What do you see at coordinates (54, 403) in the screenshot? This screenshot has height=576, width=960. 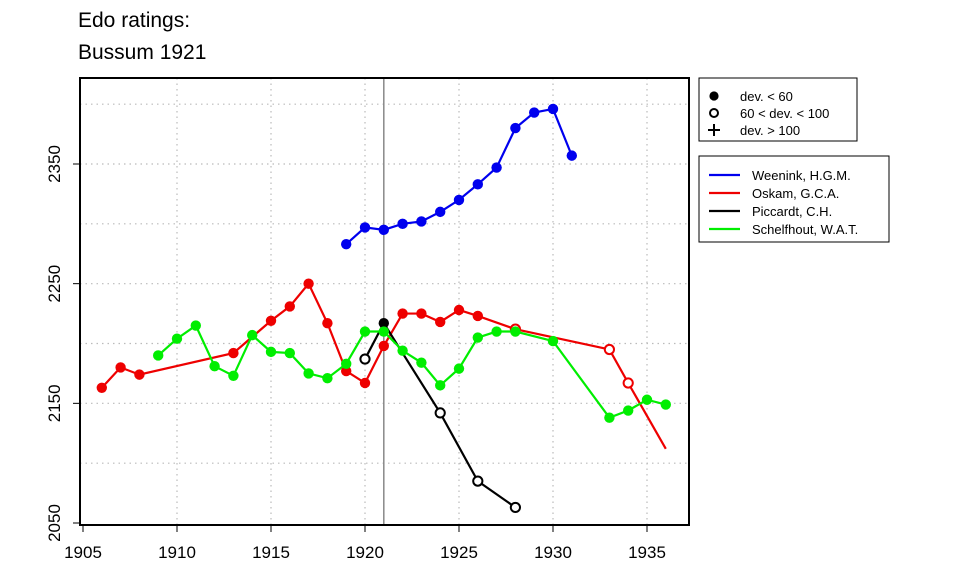 I see `y-tick-label: 2150` at bounding box center [54, 403].